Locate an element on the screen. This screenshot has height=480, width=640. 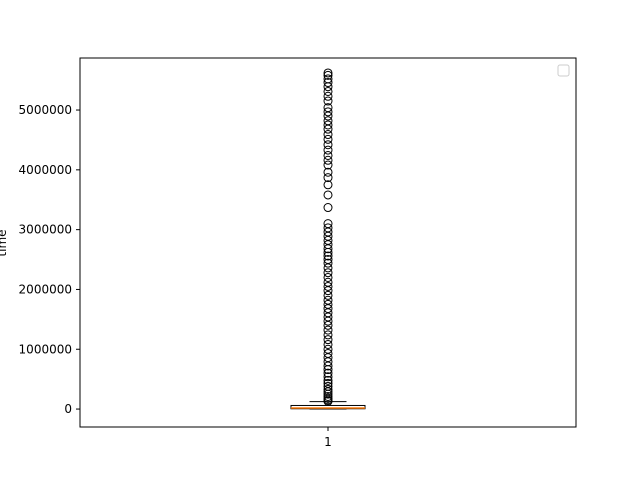
y-tick-label: 4000000 is located at coordinates (45, 170).